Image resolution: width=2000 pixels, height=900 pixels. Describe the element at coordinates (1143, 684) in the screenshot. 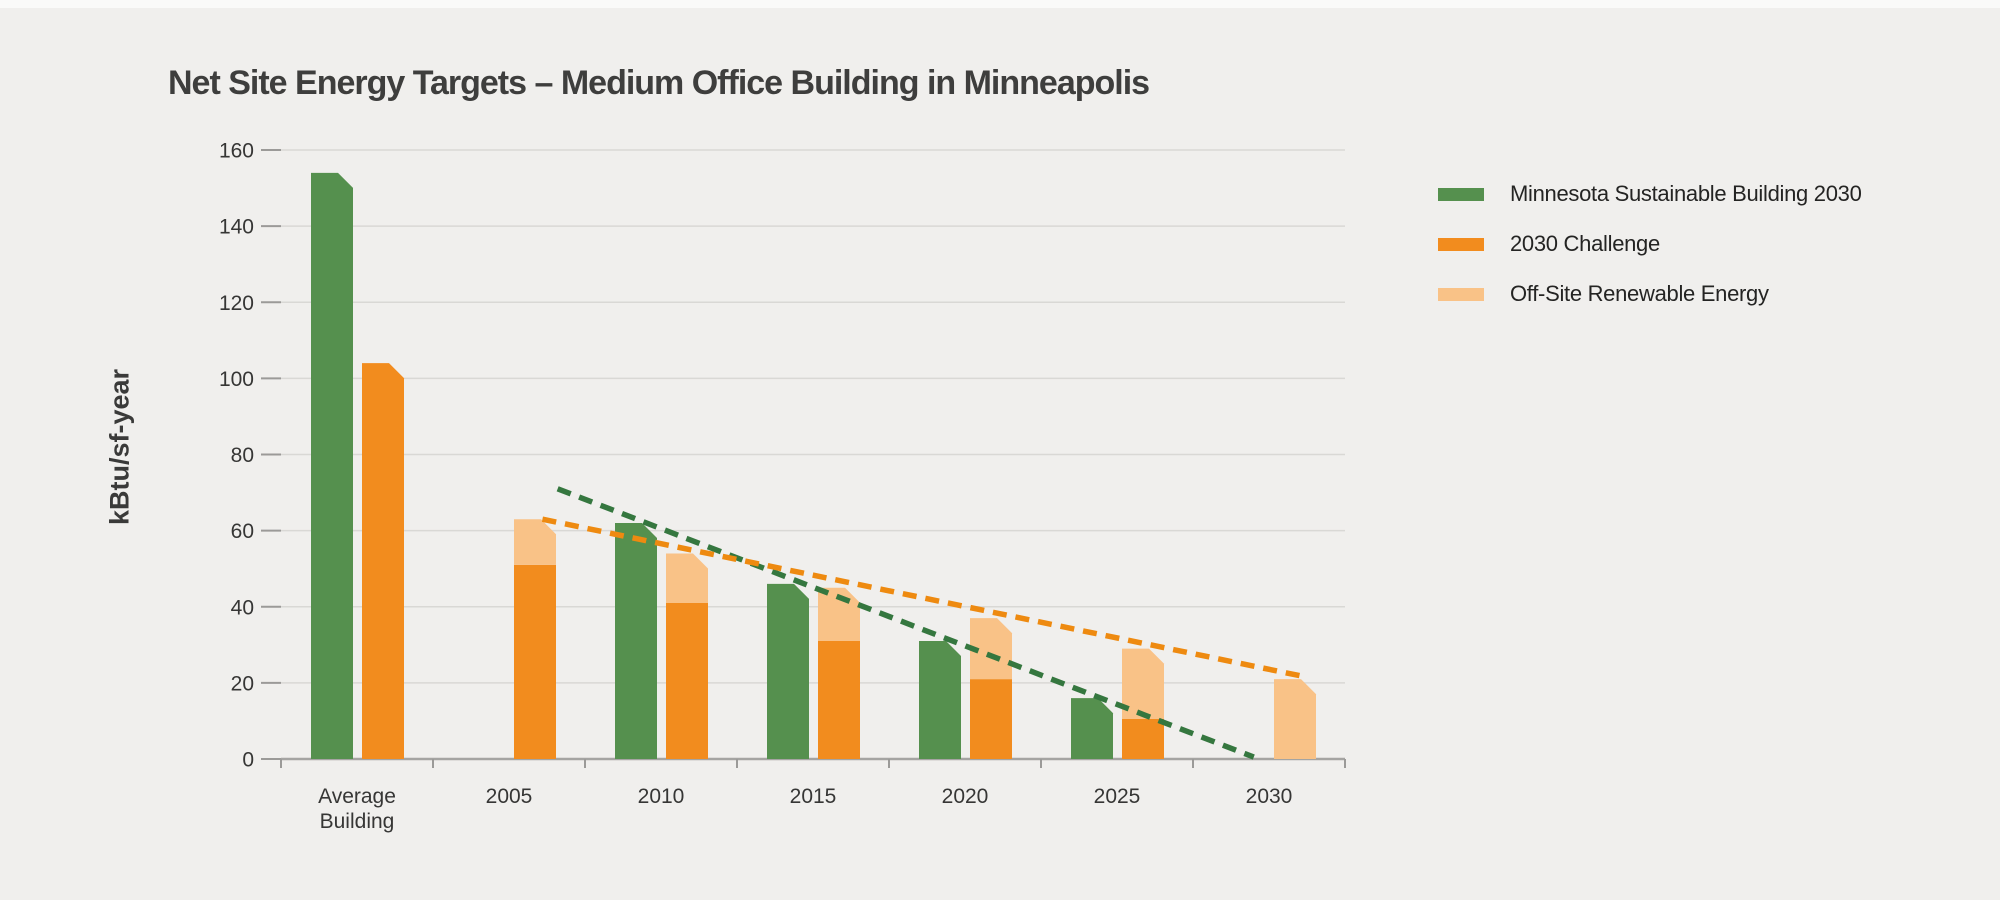

I see `bar-renewable-2025` at that location.